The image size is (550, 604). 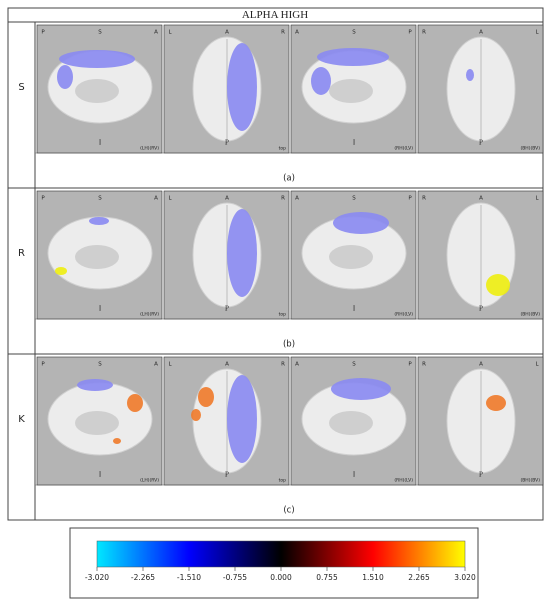 I want to click on colorbar-tick-label: -2.265, so click(x=143, y=577).